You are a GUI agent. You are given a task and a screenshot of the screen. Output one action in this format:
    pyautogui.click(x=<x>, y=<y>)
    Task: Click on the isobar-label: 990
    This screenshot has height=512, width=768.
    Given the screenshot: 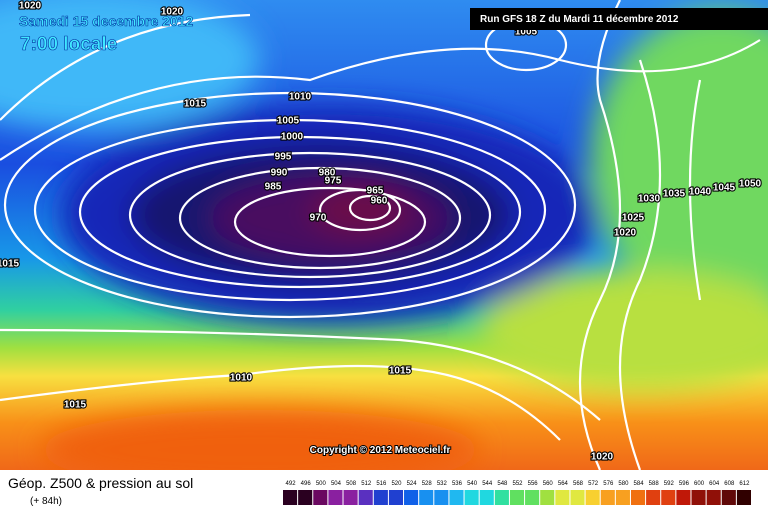 What is the action you would take?
    pyautogui.click(x=279, y=173)
    